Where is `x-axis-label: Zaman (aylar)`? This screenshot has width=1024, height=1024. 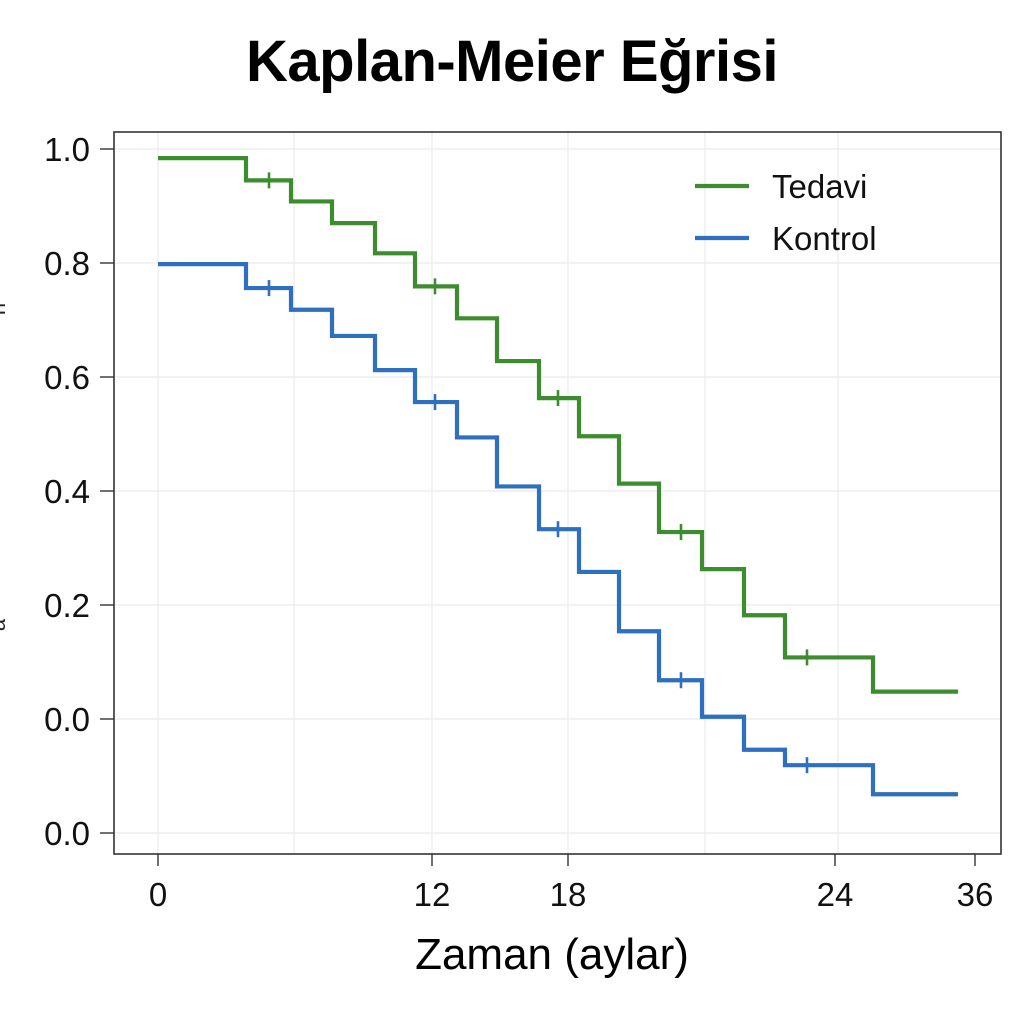 x-axis-label: Zaman (aylar) is located at coordinates (552, 954).